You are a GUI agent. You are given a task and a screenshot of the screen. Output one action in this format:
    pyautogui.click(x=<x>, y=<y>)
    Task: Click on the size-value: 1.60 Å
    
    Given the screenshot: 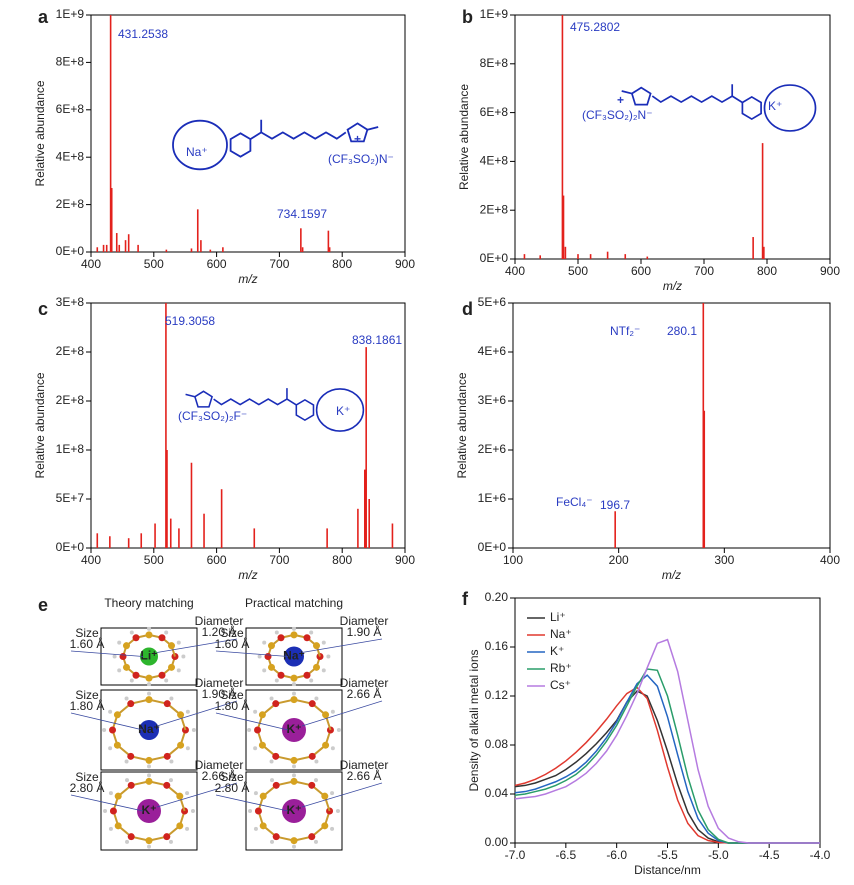 What is the action you would take?
    pyautogui.click(x=232, y=643)
    